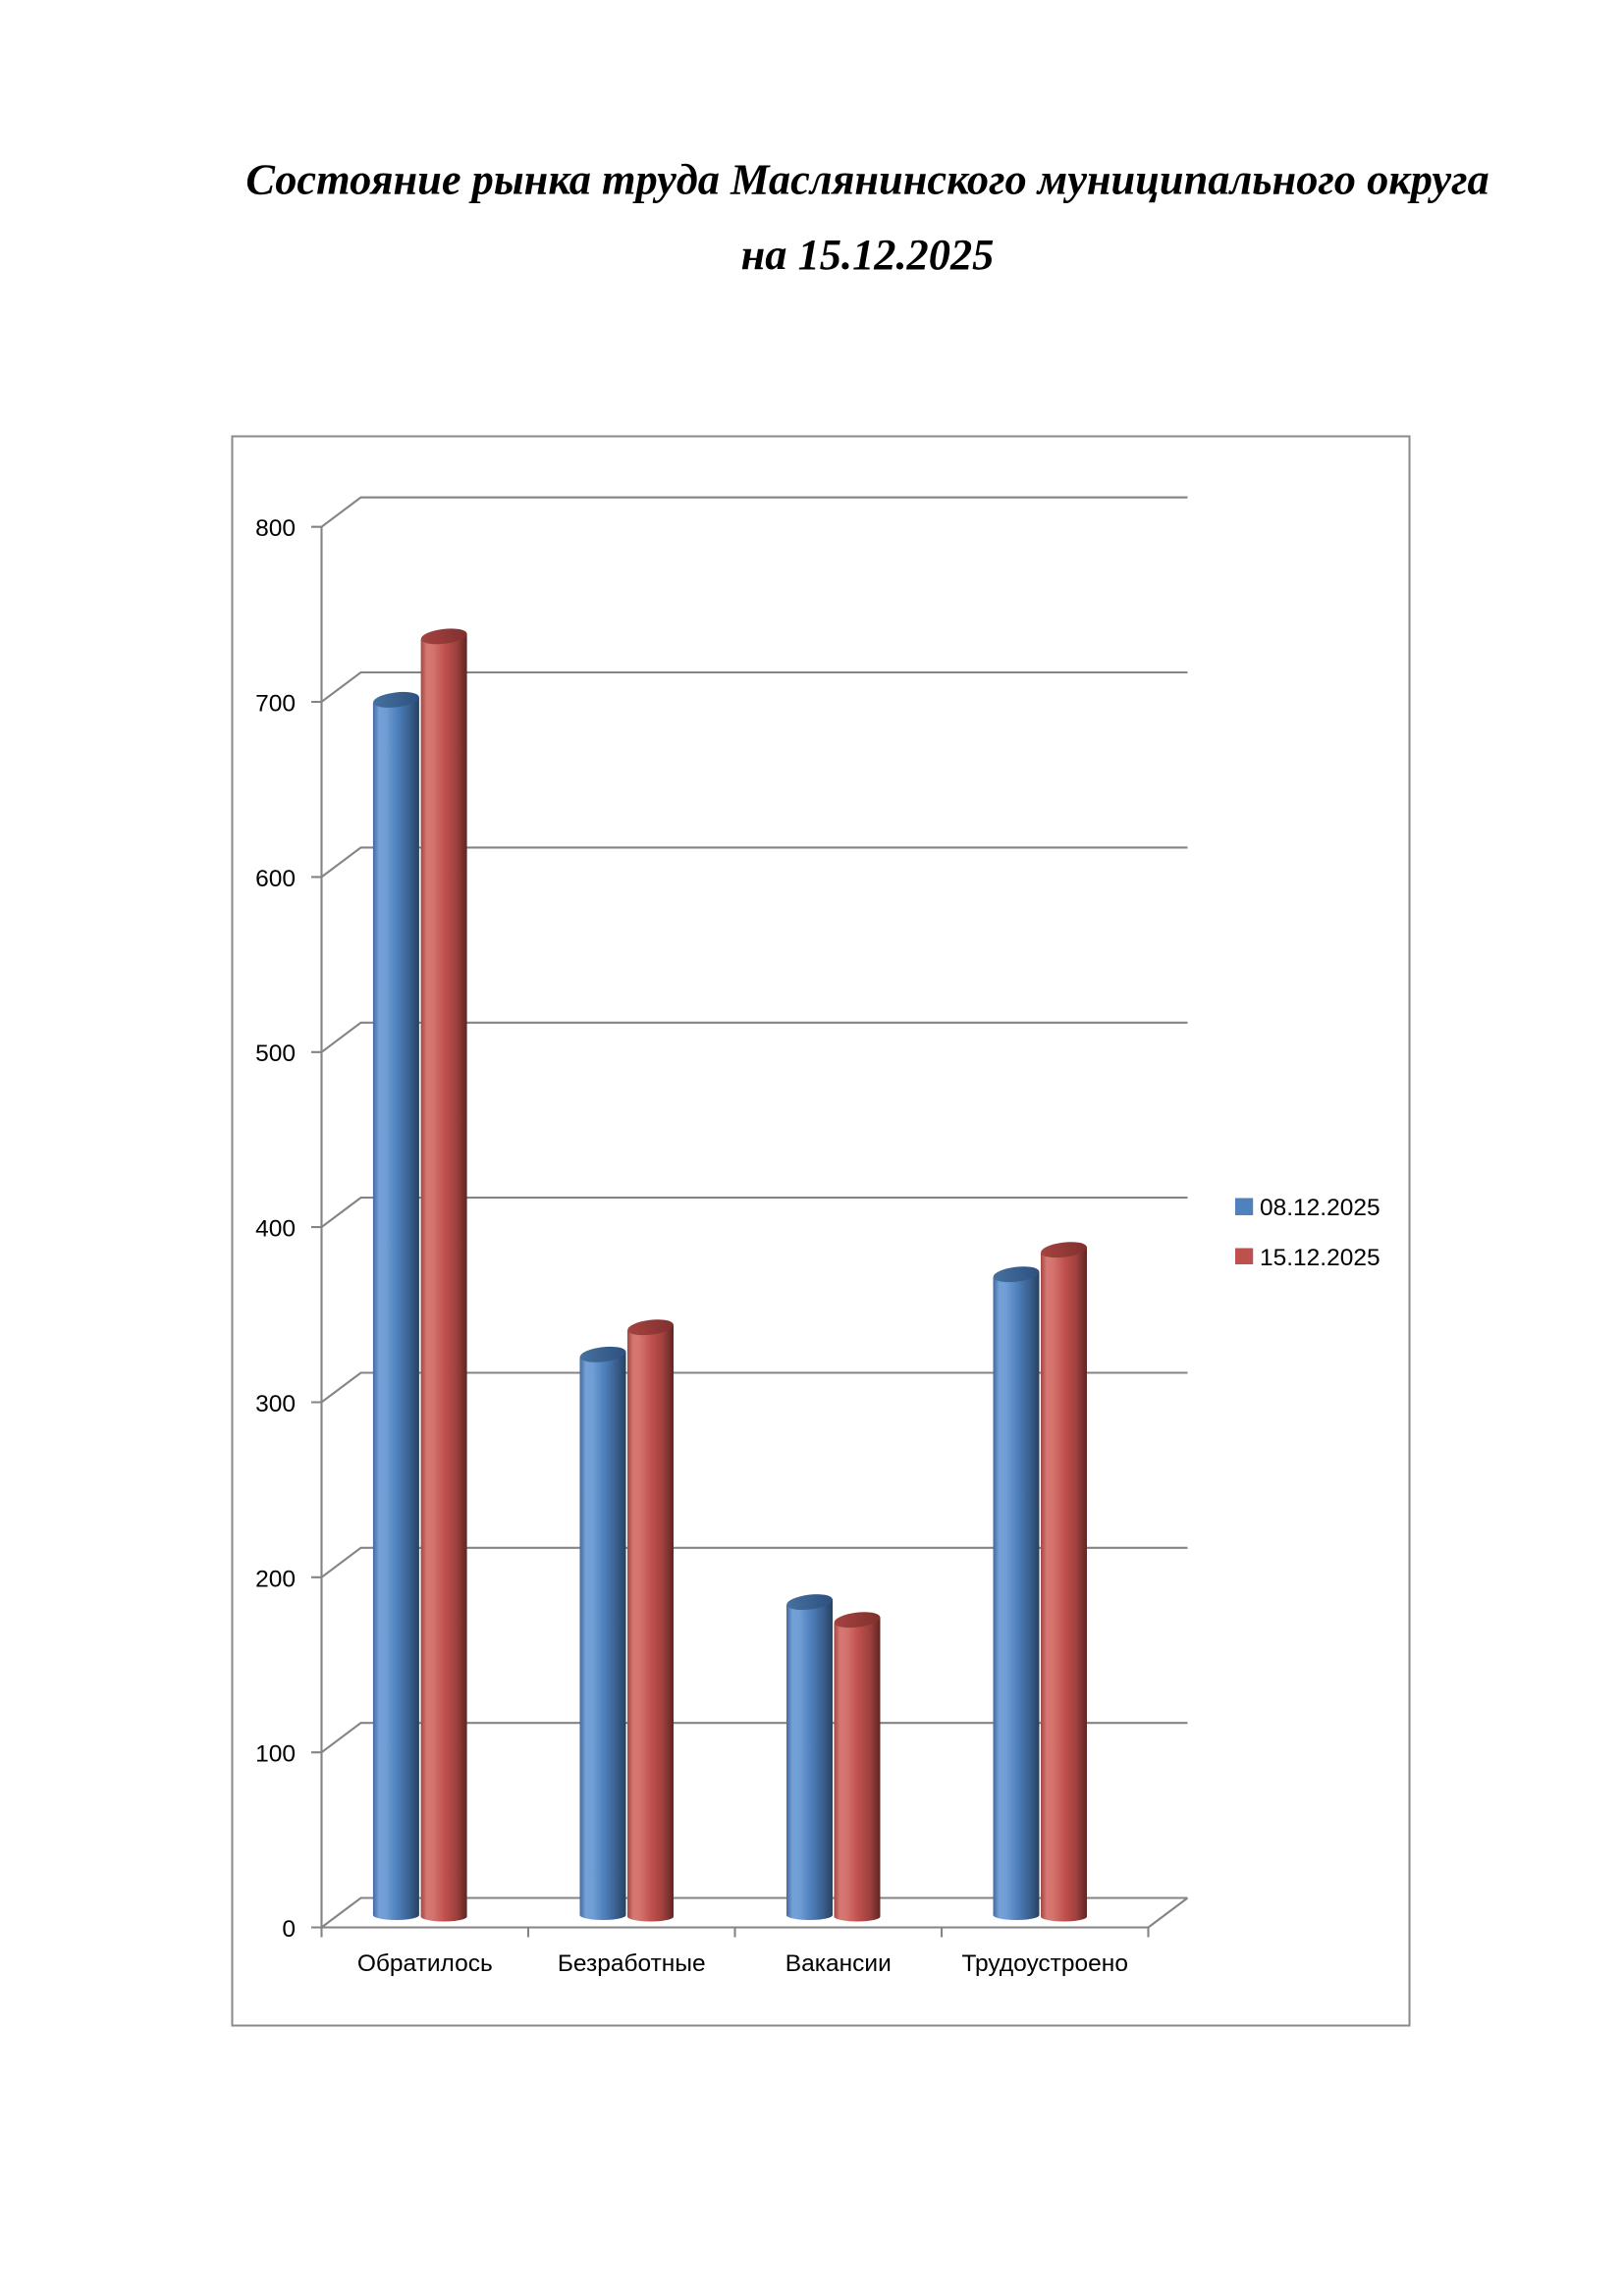  Describe the element at coordinates (275, 1229) in the screenshot. I see `svg-text: 400` at that location.